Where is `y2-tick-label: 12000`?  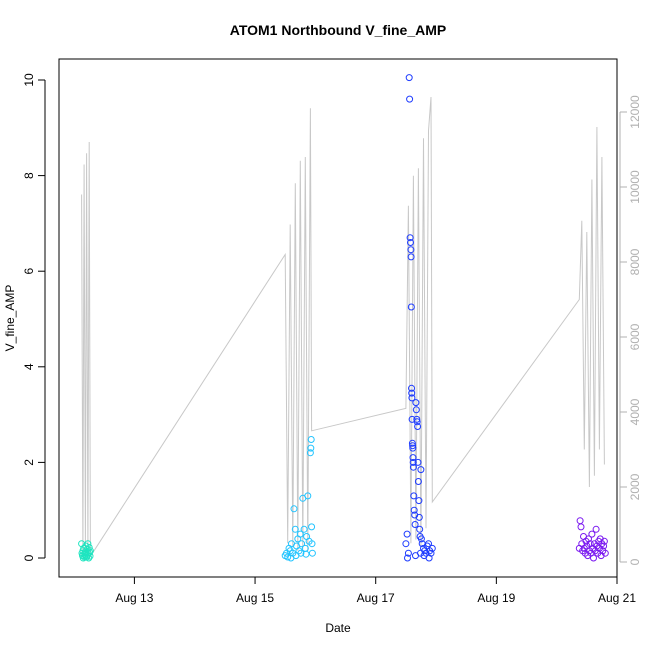 y2-tick-label: 12000 is located at coordinates (635, 112).